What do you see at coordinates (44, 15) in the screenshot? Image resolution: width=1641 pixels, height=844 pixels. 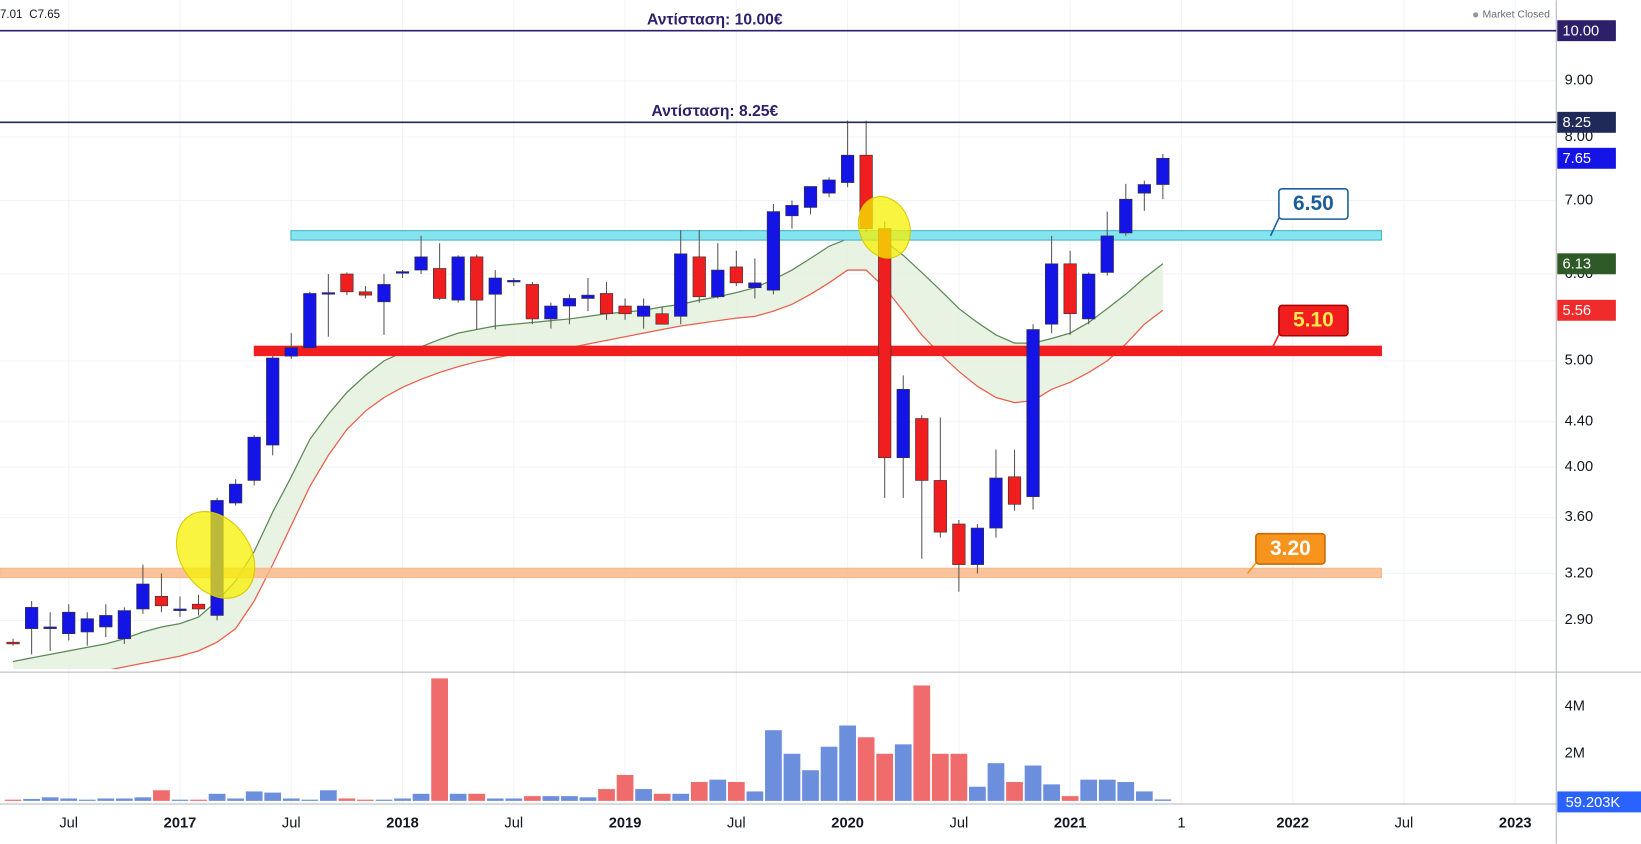 I see `legend-close: C7.65` at bounding box center [44, 15].